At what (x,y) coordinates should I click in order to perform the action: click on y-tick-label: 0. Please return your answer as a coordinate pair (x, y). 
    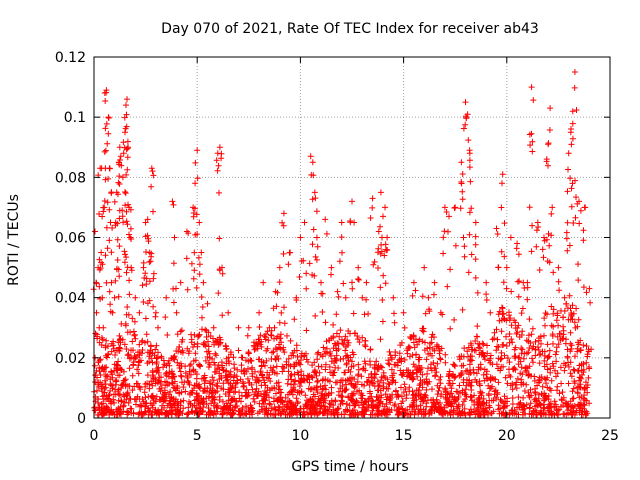
    Looking at the image, I should click on (81, 419).